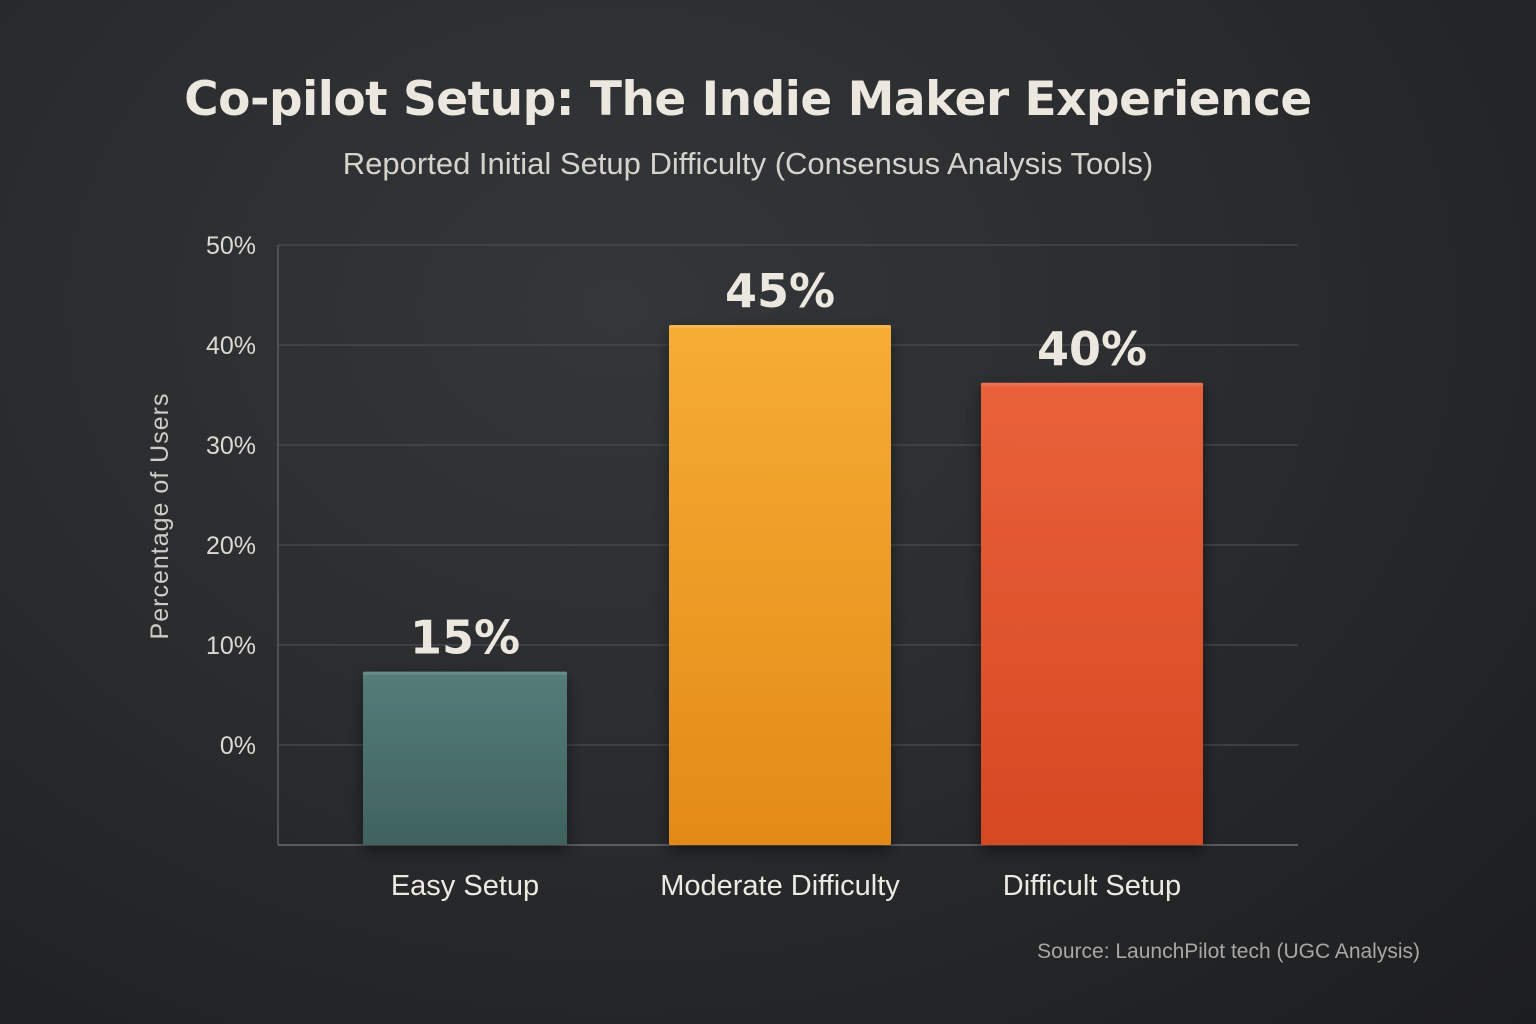 The width and height of the screenshot is (1536, 1024). What do you see at coordinates (780, 886) in the screenshot?
I see `category-label: Moderate Difficulty` at bounding box center [780, 886].